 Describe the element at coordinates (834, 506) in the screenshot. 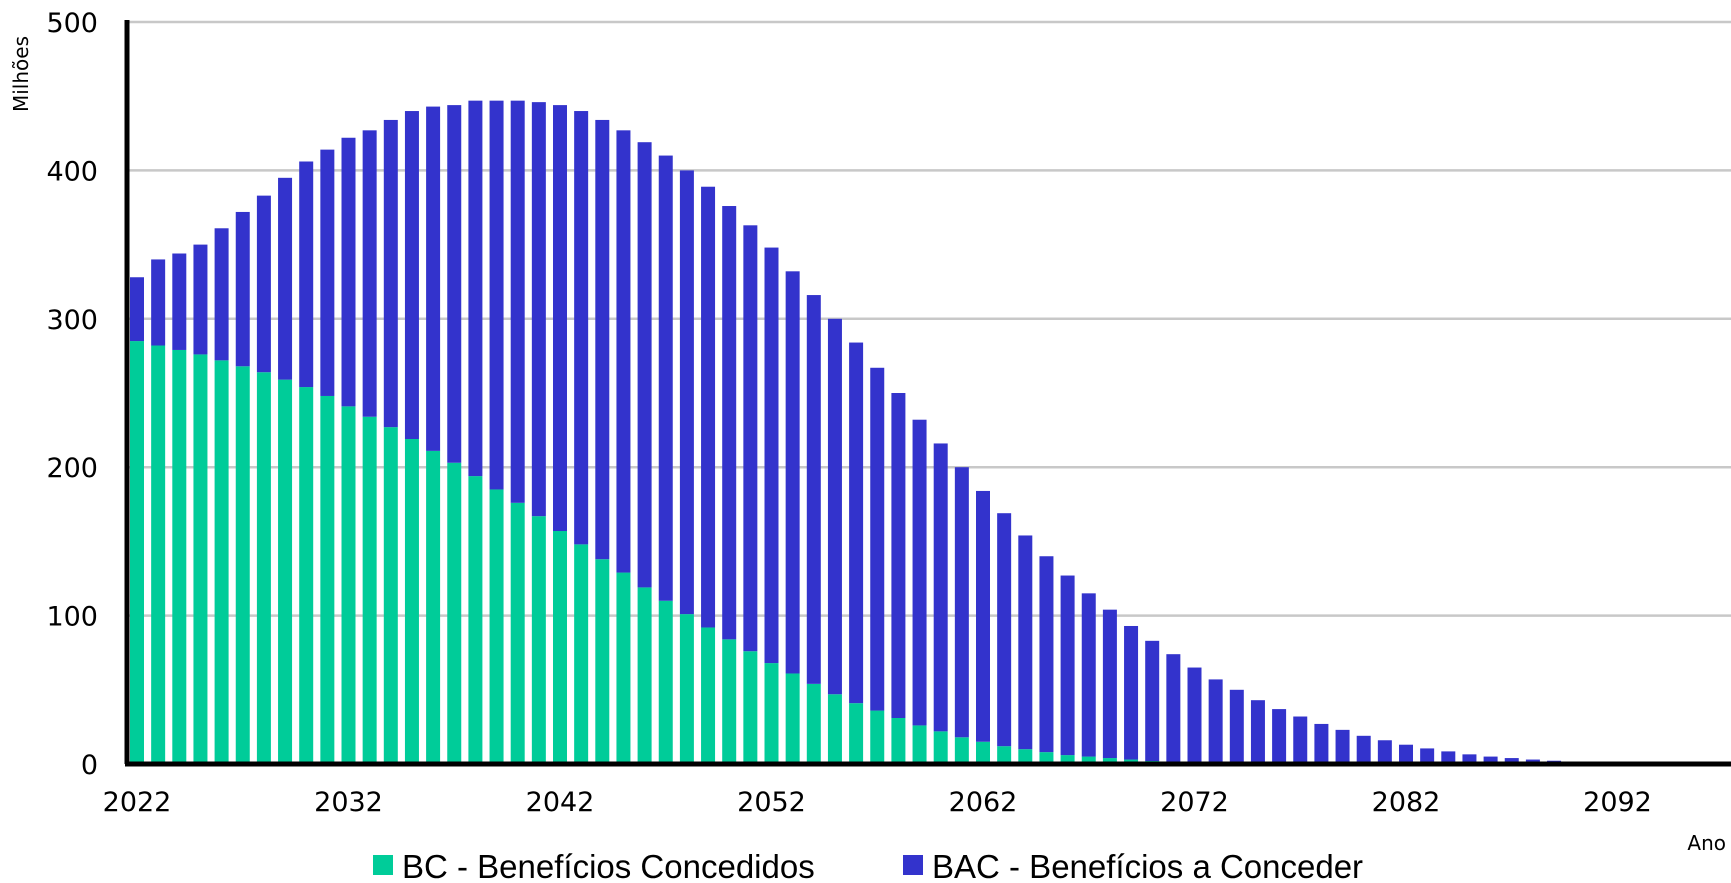

I see `bar-bac-2055` at that location.